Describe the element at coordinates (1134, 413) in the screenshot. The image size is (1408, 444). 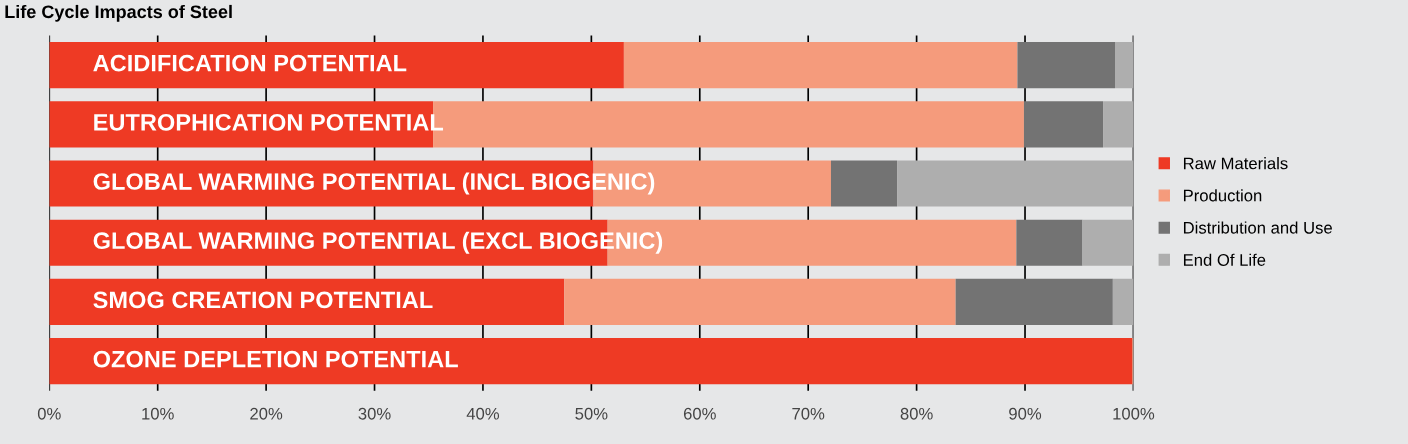
I see `x-tick-label: 100%` at that location.